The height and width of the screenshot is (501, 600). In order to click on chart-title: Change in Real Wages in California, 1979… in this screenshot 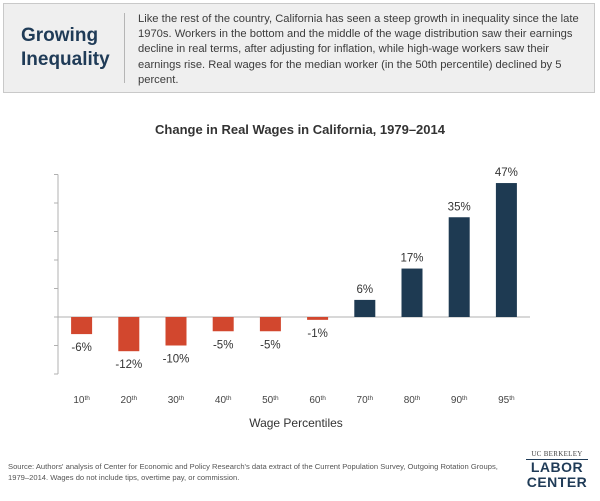, I will do `click(300, 129)`.